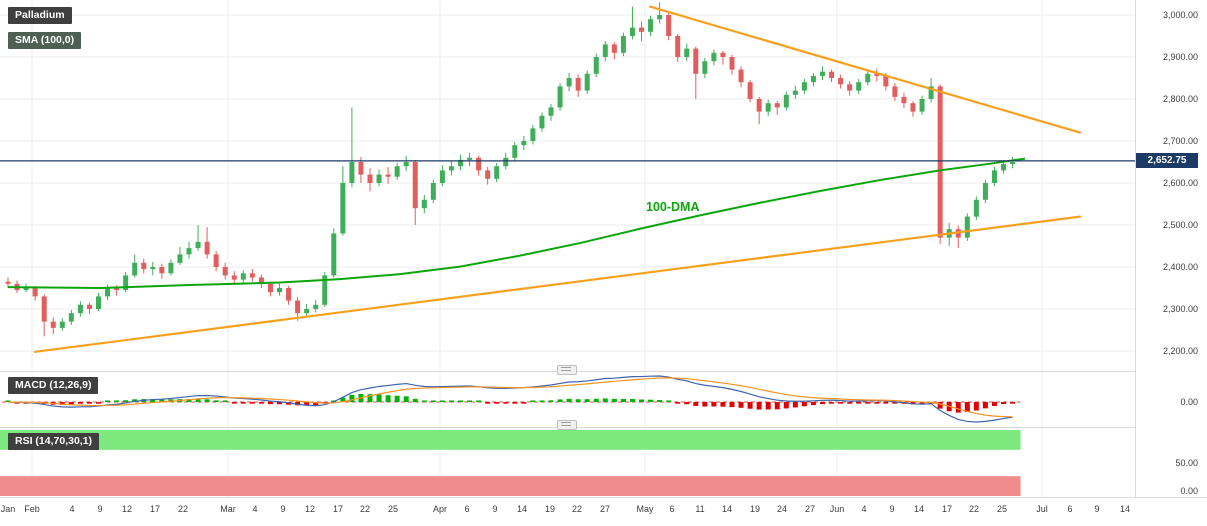 This screenshot has width=1207, height=526. I want to click on macd-tick-label: 0.00, so click(1189, 402).